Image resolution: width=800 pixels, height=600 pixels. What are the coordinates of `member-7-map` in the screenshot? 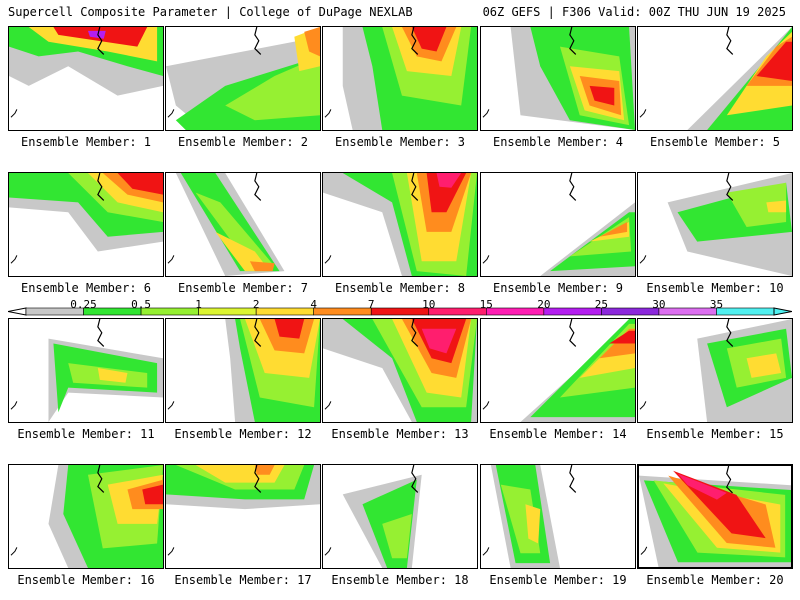 It's located at (243, 224).